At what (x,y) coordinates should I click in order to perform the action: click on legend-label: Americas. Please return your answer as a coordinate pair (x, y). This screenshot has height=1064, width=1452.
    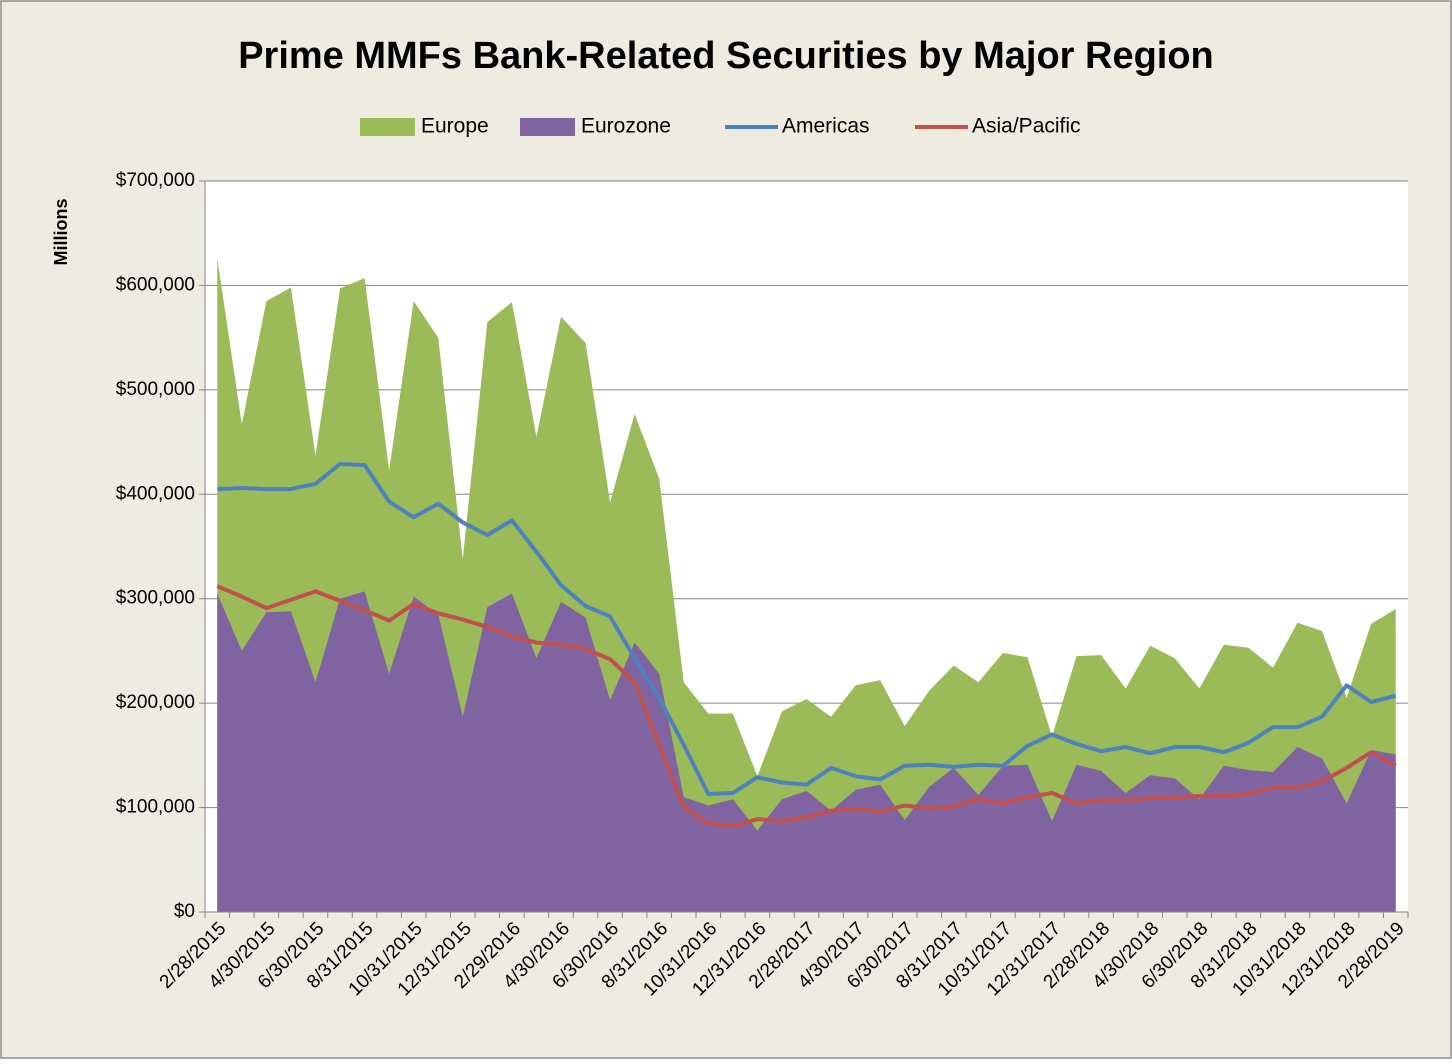
    Looking at the image, I should click on (826, 126).